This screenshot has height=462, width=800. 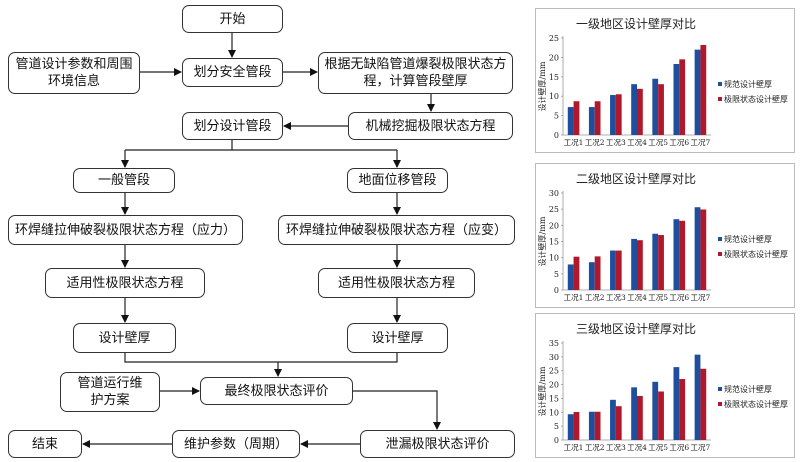 I want to click on node-start: 开始, so click(x=232, y=19).